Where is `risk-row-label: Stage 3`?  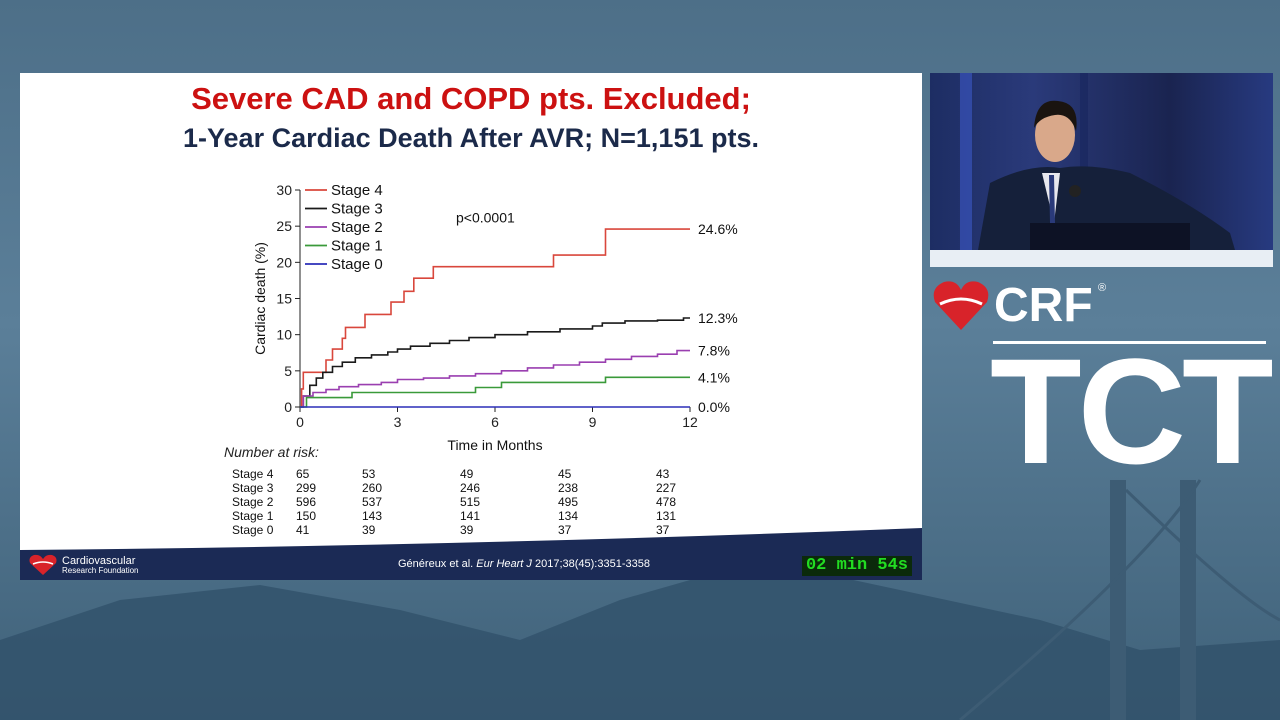 risk-row-label: Stage 3 is located at coordinates (253, 488).